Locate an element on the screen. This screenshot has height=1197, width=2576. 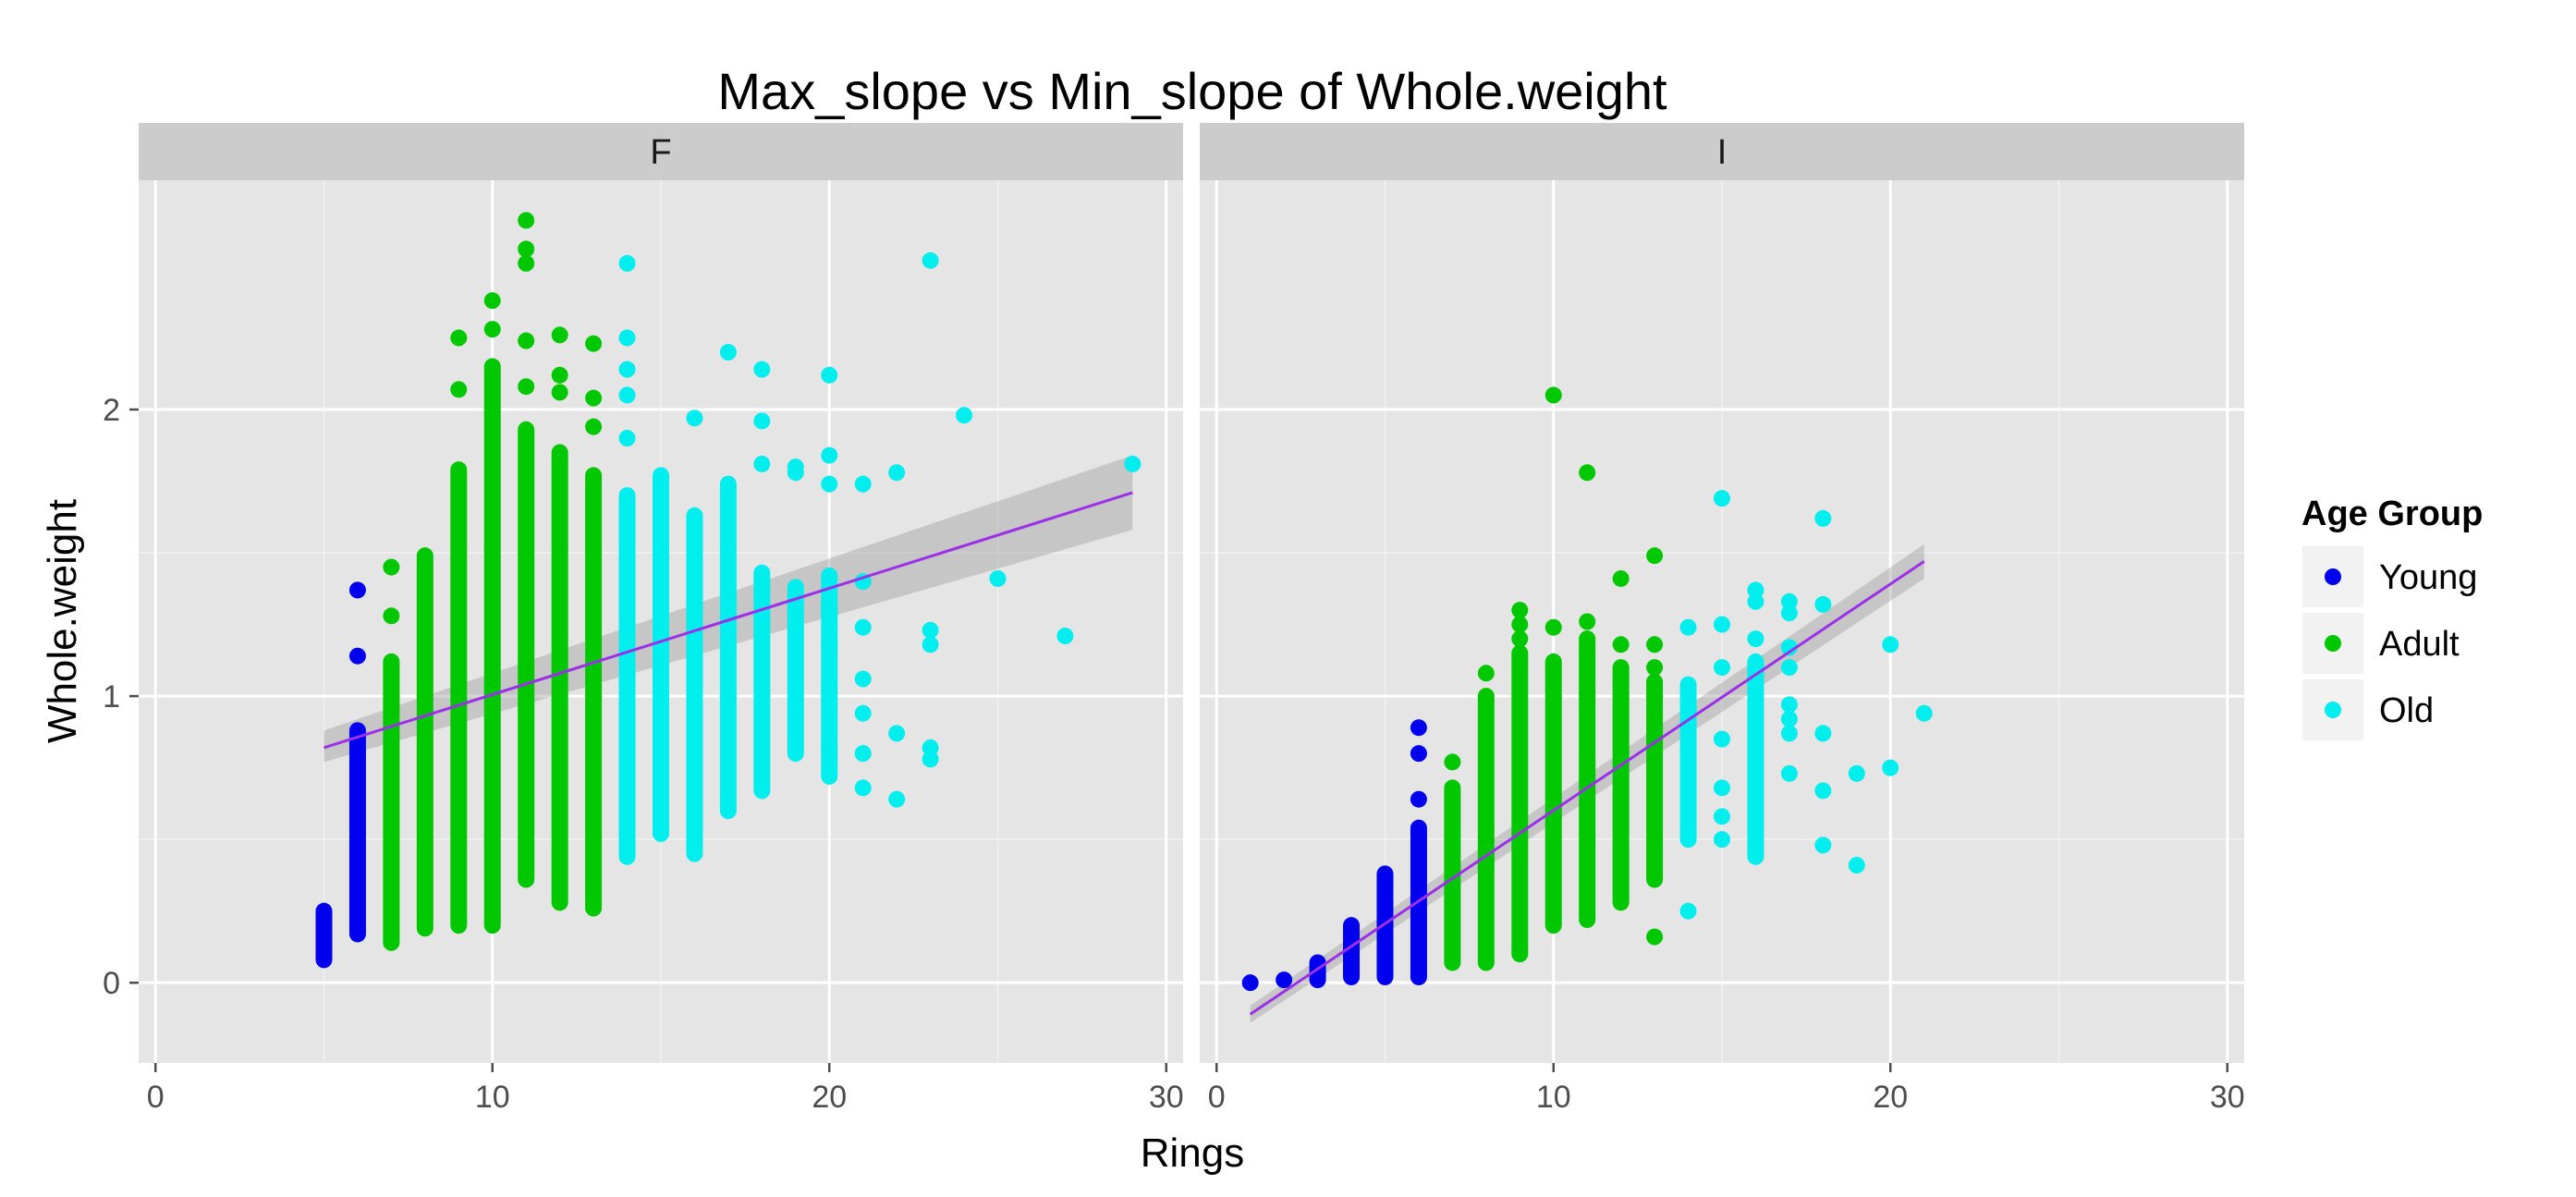
y-tick-label: 0 is located at coordinates (111, 984).